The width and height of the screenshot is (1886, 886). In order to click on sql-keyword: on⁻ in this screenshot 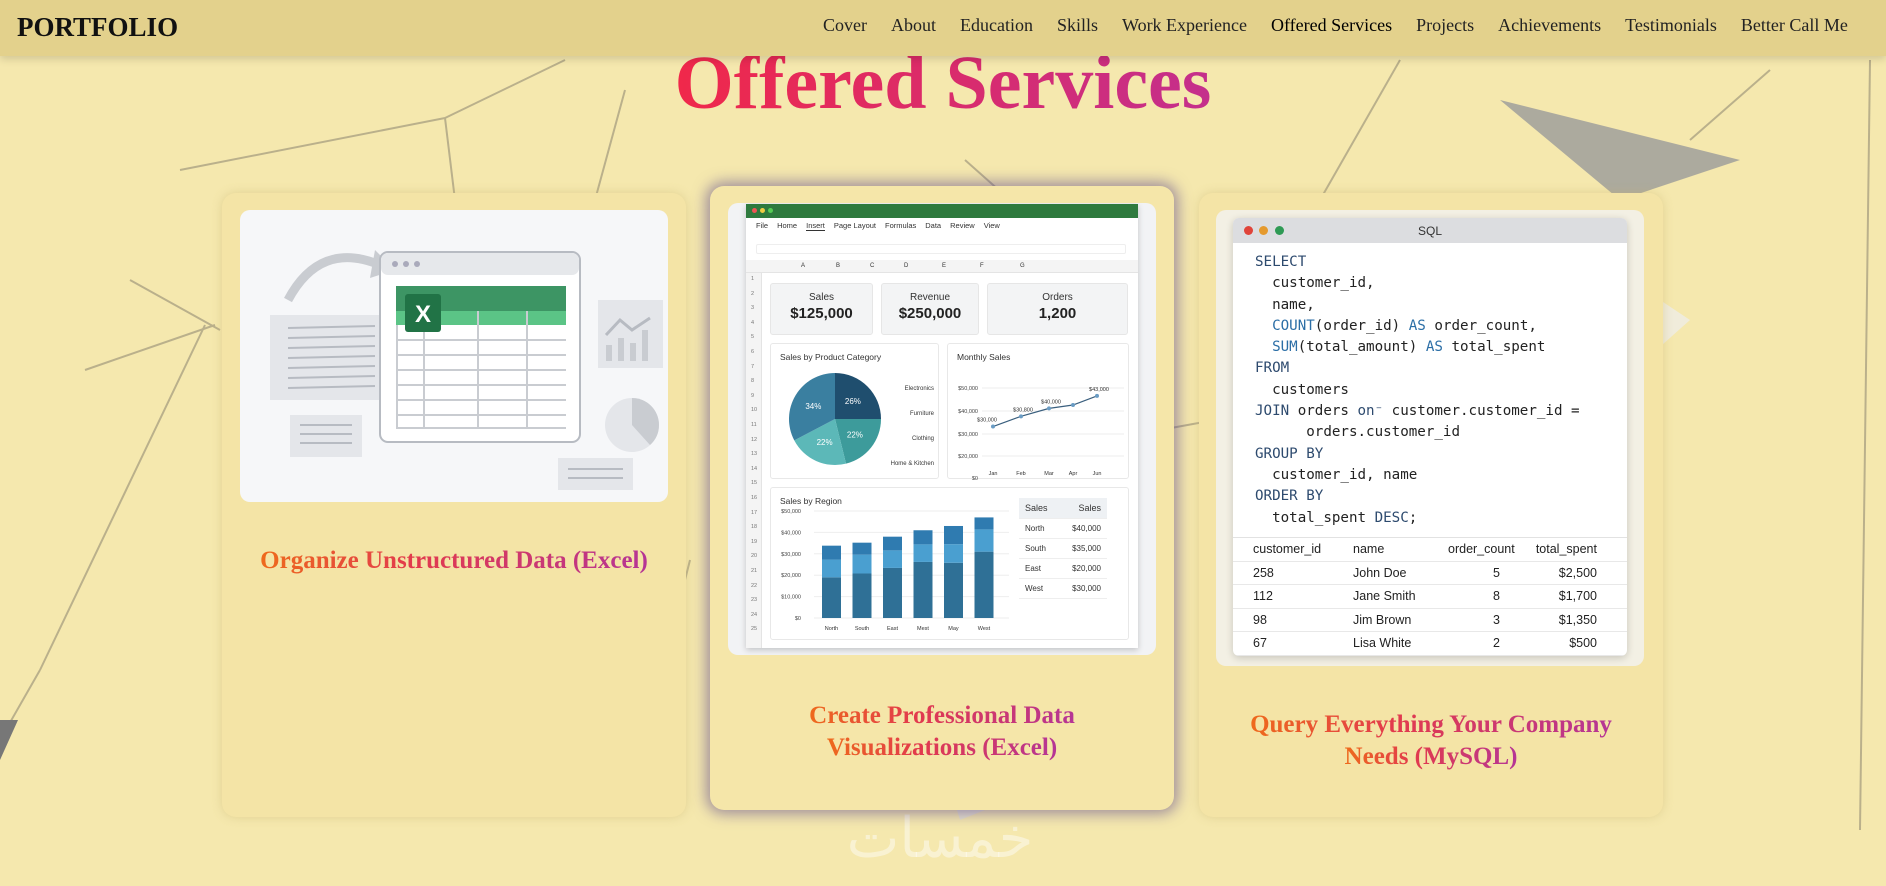, I will do `click(1370, 411)`.